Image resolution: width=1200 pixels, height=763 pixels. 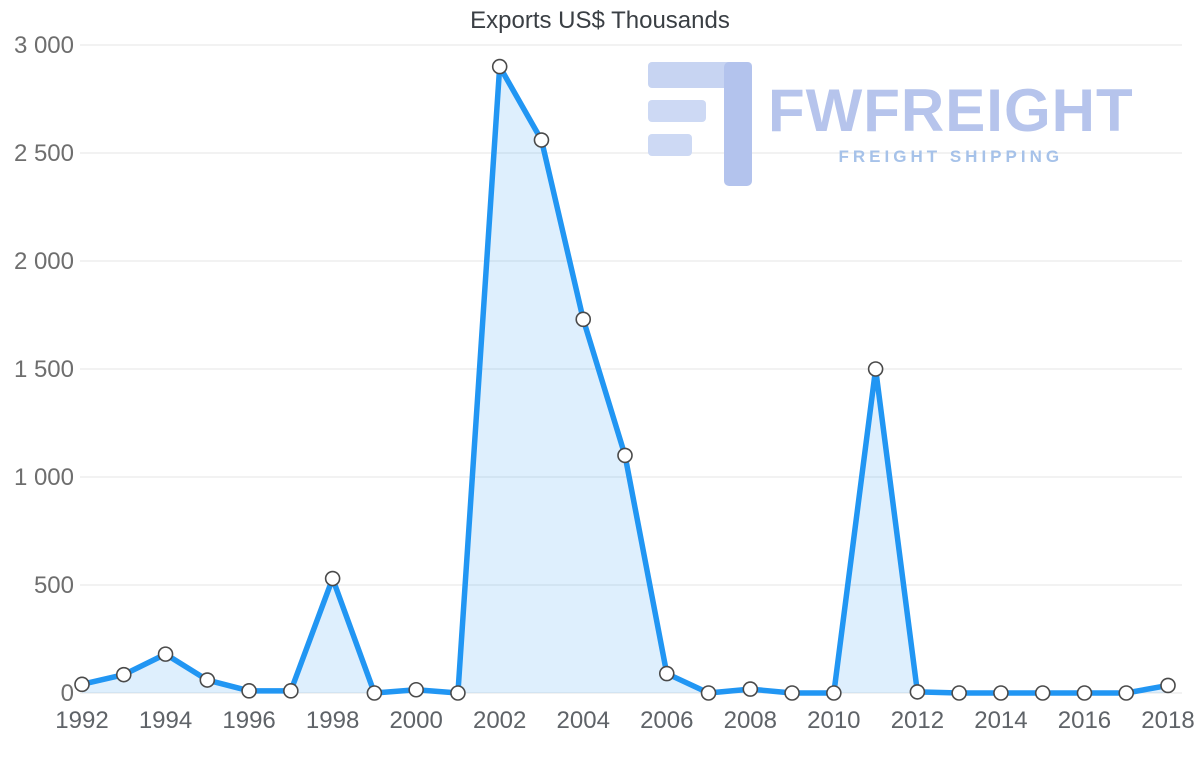 I want to click on x-axis-tick-label: 1998, so click(x=332, y=720).